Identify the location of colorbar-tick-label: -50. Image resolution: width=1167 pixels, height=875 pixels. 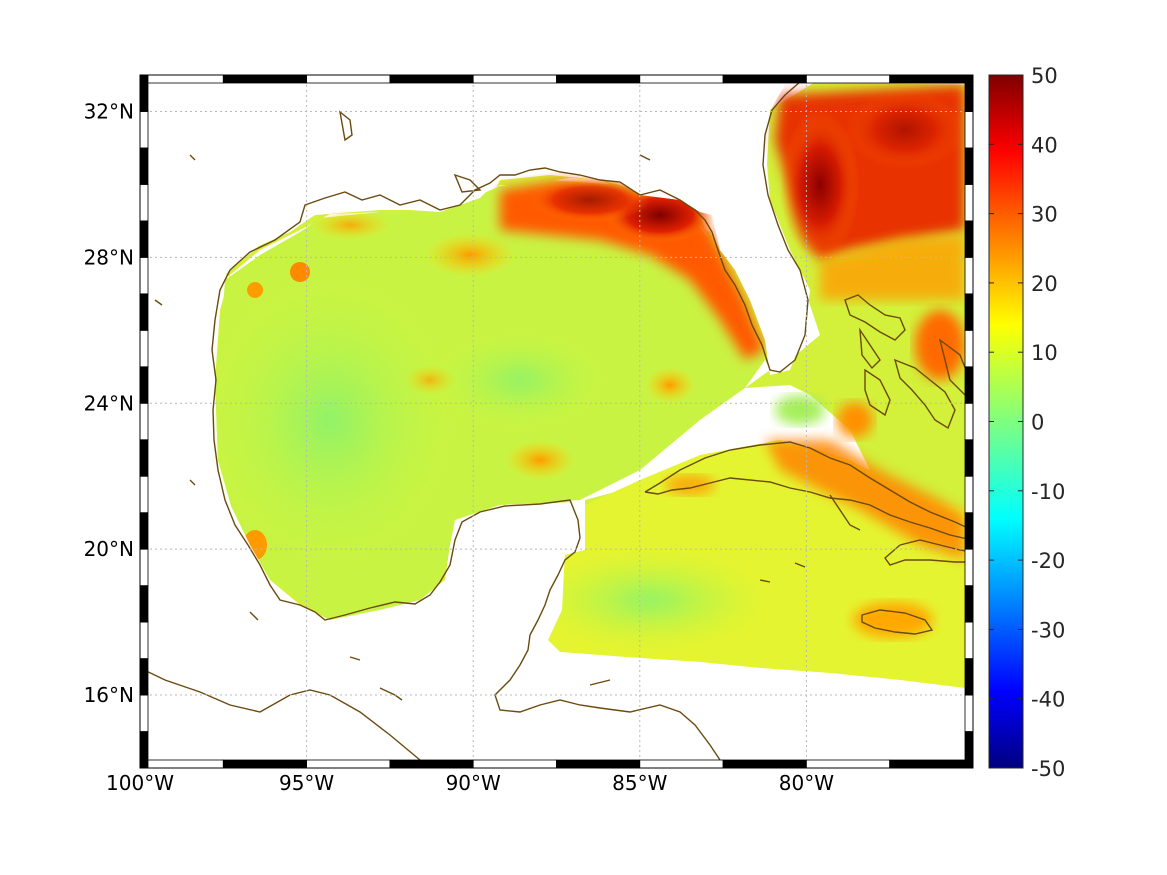
(1048, 769).